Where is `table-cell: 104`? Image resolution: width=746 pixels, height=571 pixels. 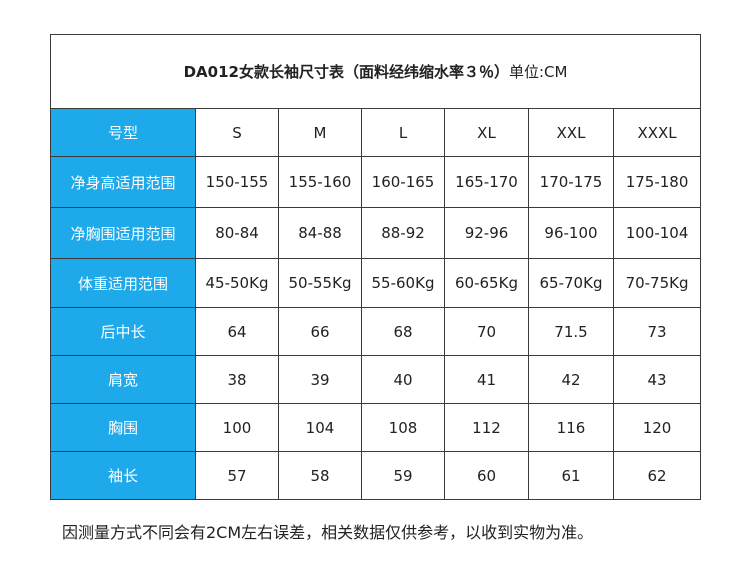
table-cell: 104 is located at coordinates (320, 427).